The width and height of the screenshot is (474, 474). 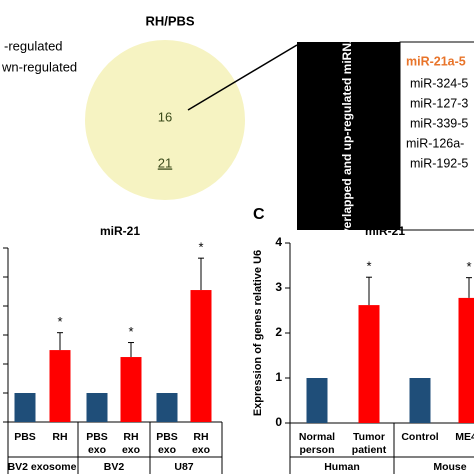 What do you see at coordinates (39, 66) in the screenshot?
I see `legend-entry: wn-regulated` at bounding box center [39, 66].